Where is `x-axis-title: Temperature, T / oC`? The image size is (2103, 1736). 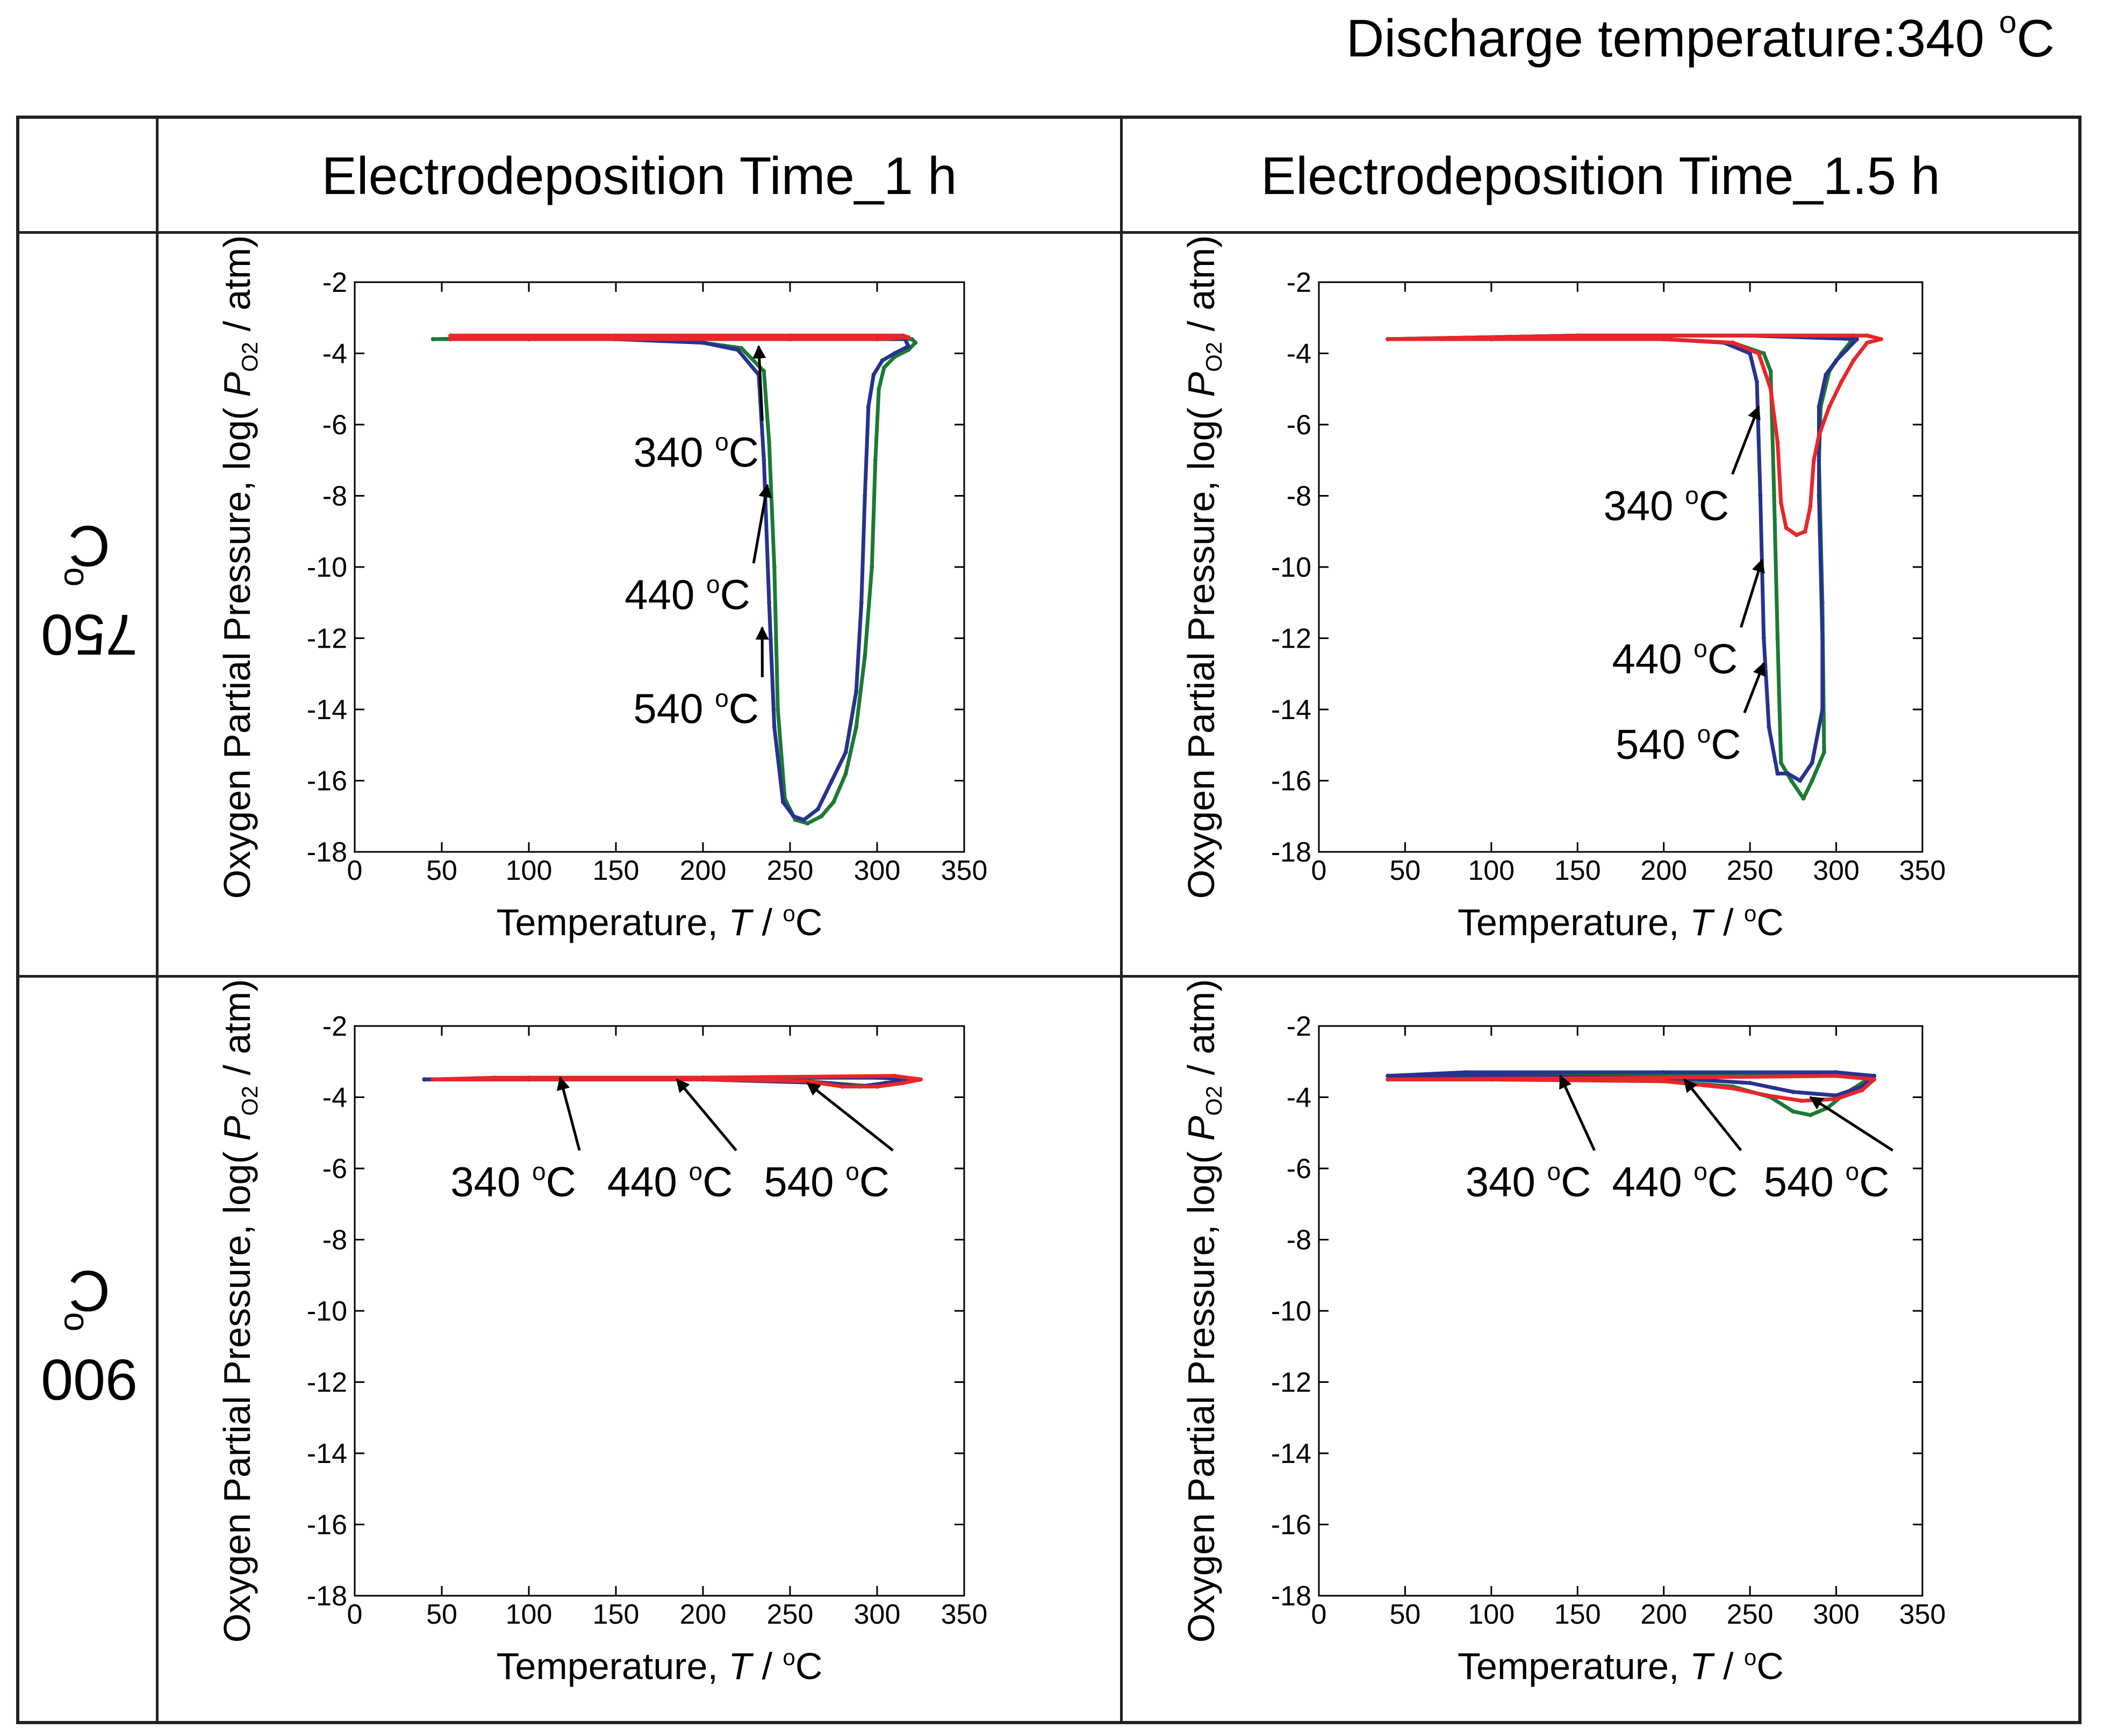 x-axis-title: Temperature, T / oC is located at coordinates (660, 1666).